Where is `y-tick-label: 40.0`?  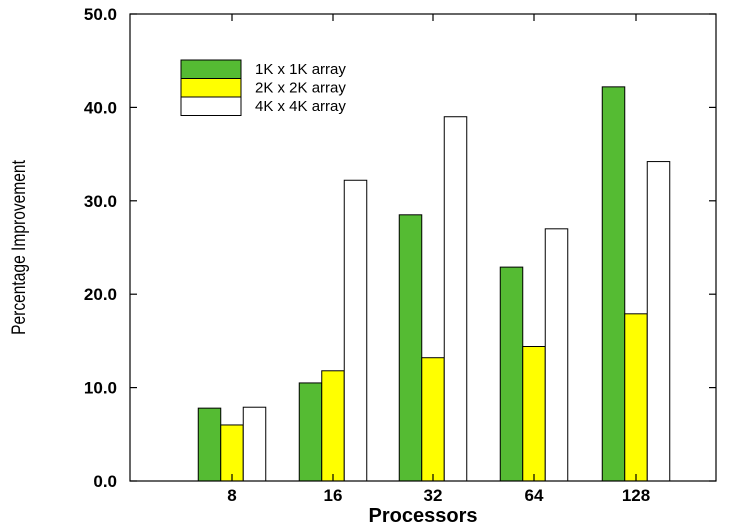 y-tick-label: 40.0 is located at coordinates (100, 107).